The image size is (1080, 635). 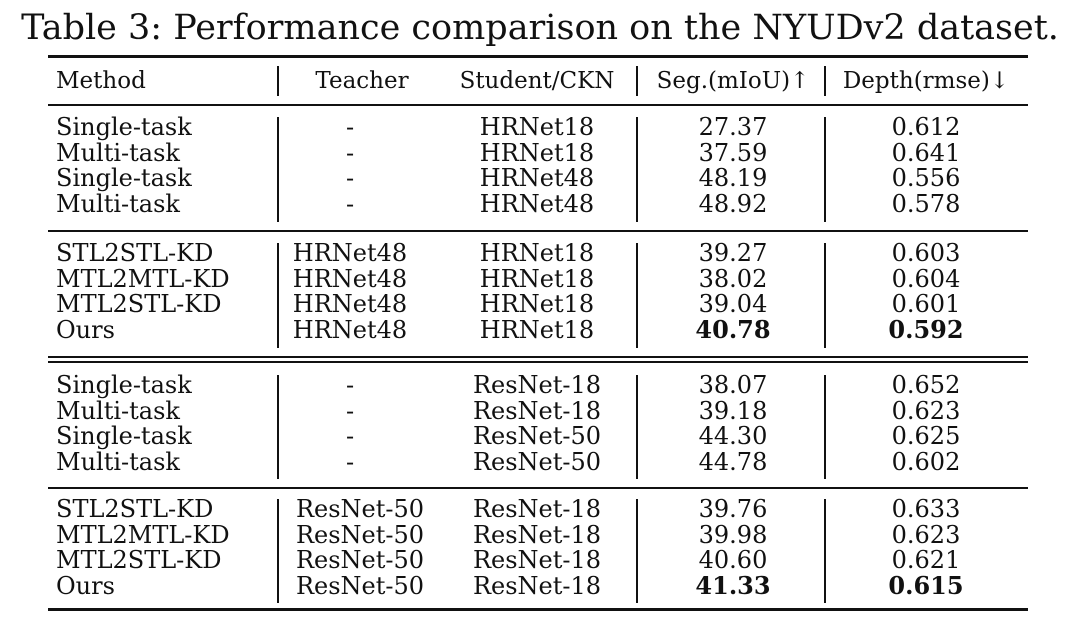 What do you see at coordinates (733, 385) in the screenshot?
I see `seg-miou-cell: 38.07` at bounding box center [733, 385].